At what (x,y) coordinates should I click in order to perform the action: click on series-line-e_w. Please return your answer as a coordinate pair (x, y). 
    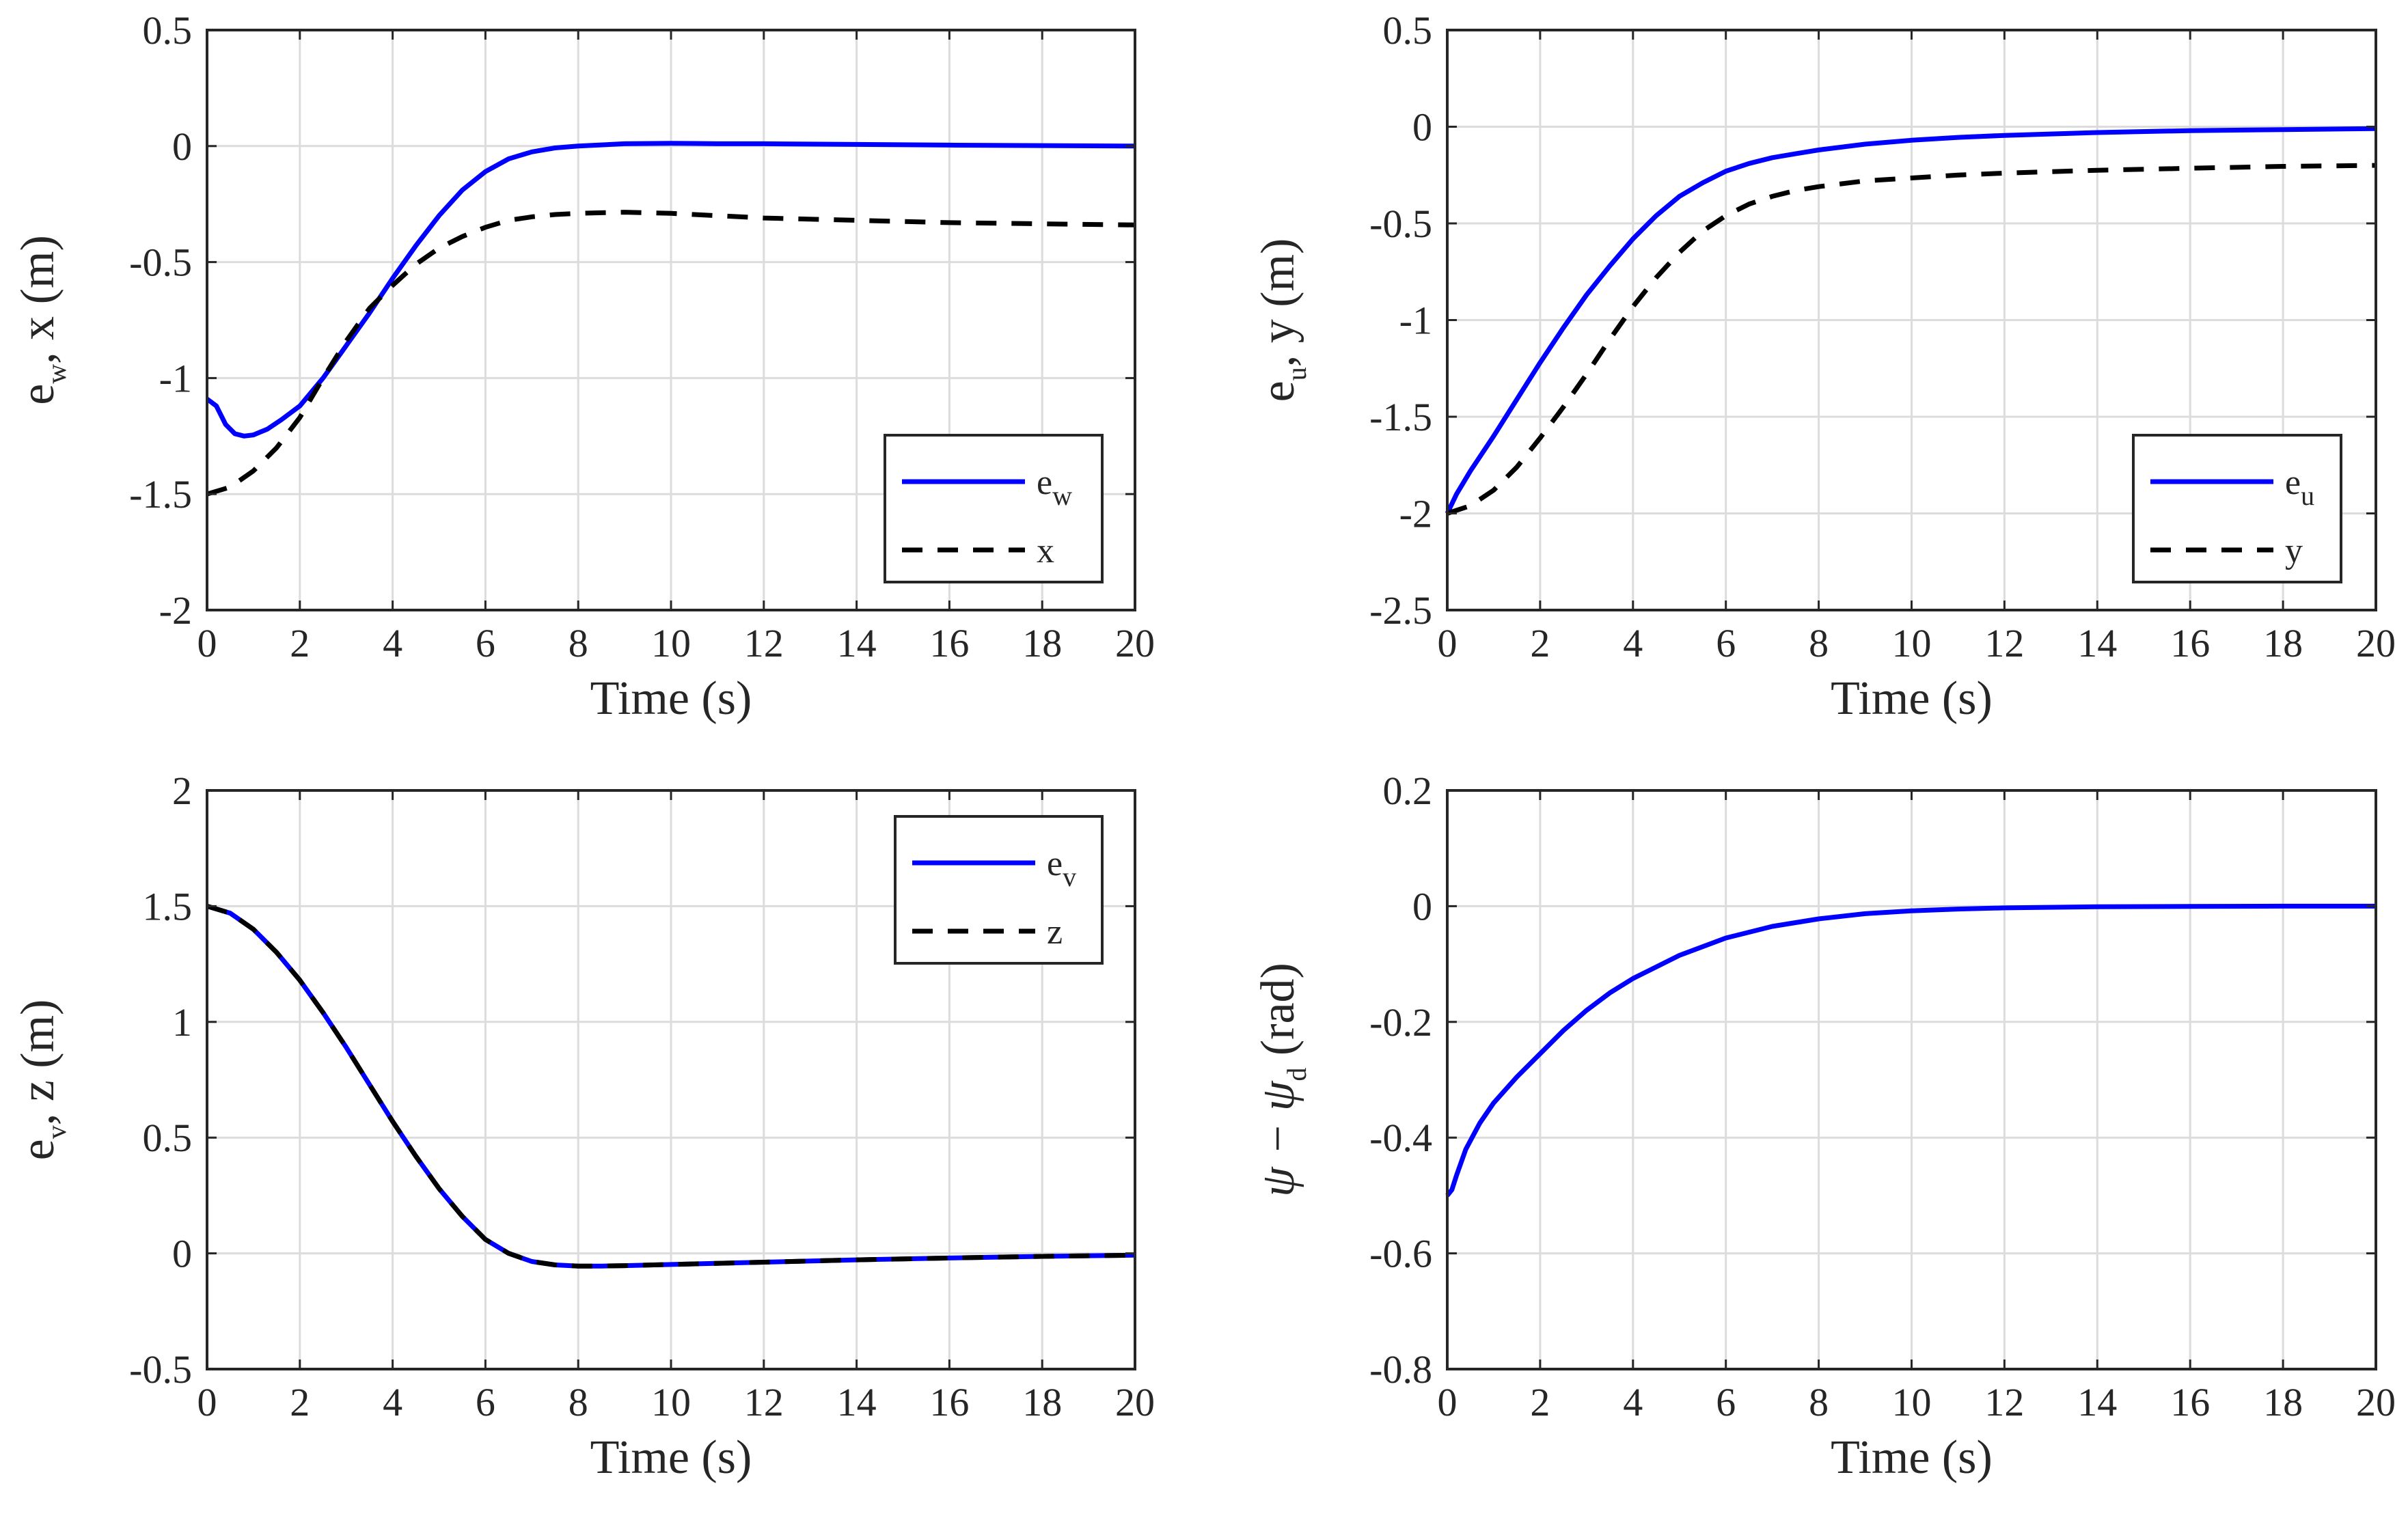
    Looking at the image, I should click on (671, 290).